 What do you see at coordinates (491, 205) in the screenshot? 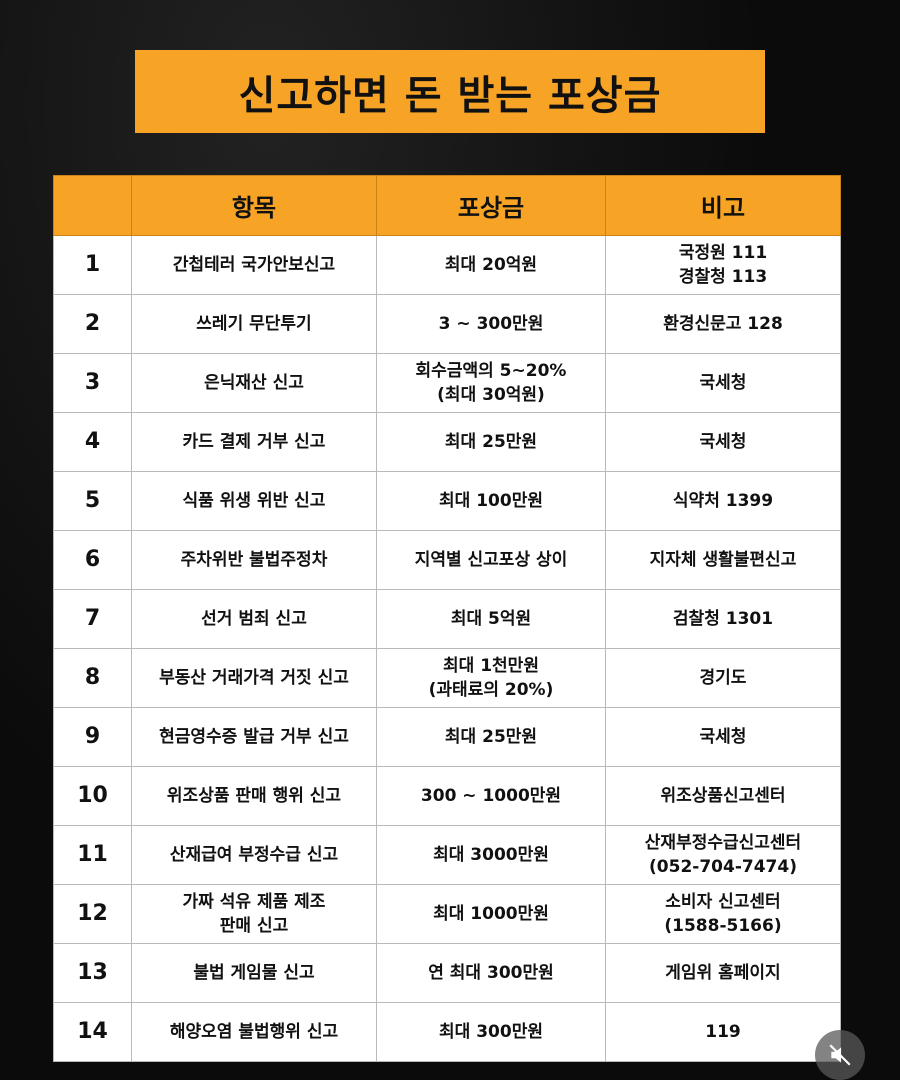
I see `header-reward: 포상금` at bounding box center [491, 205].